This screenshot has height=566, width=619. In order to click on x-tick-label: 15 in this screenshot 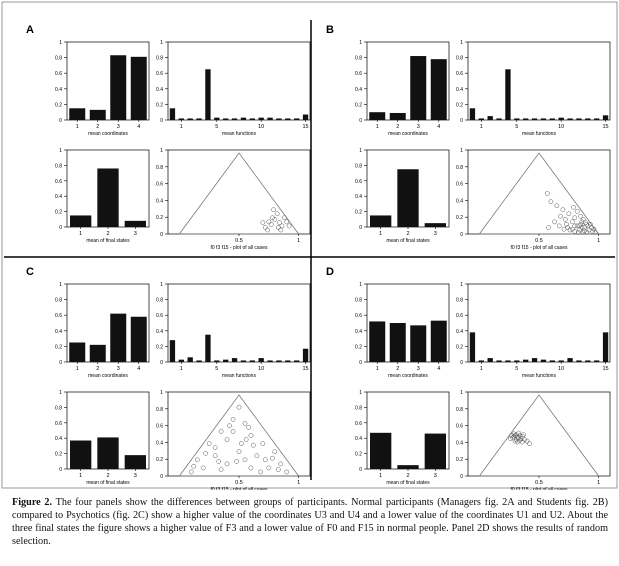, I will do `click(606, 127)`.